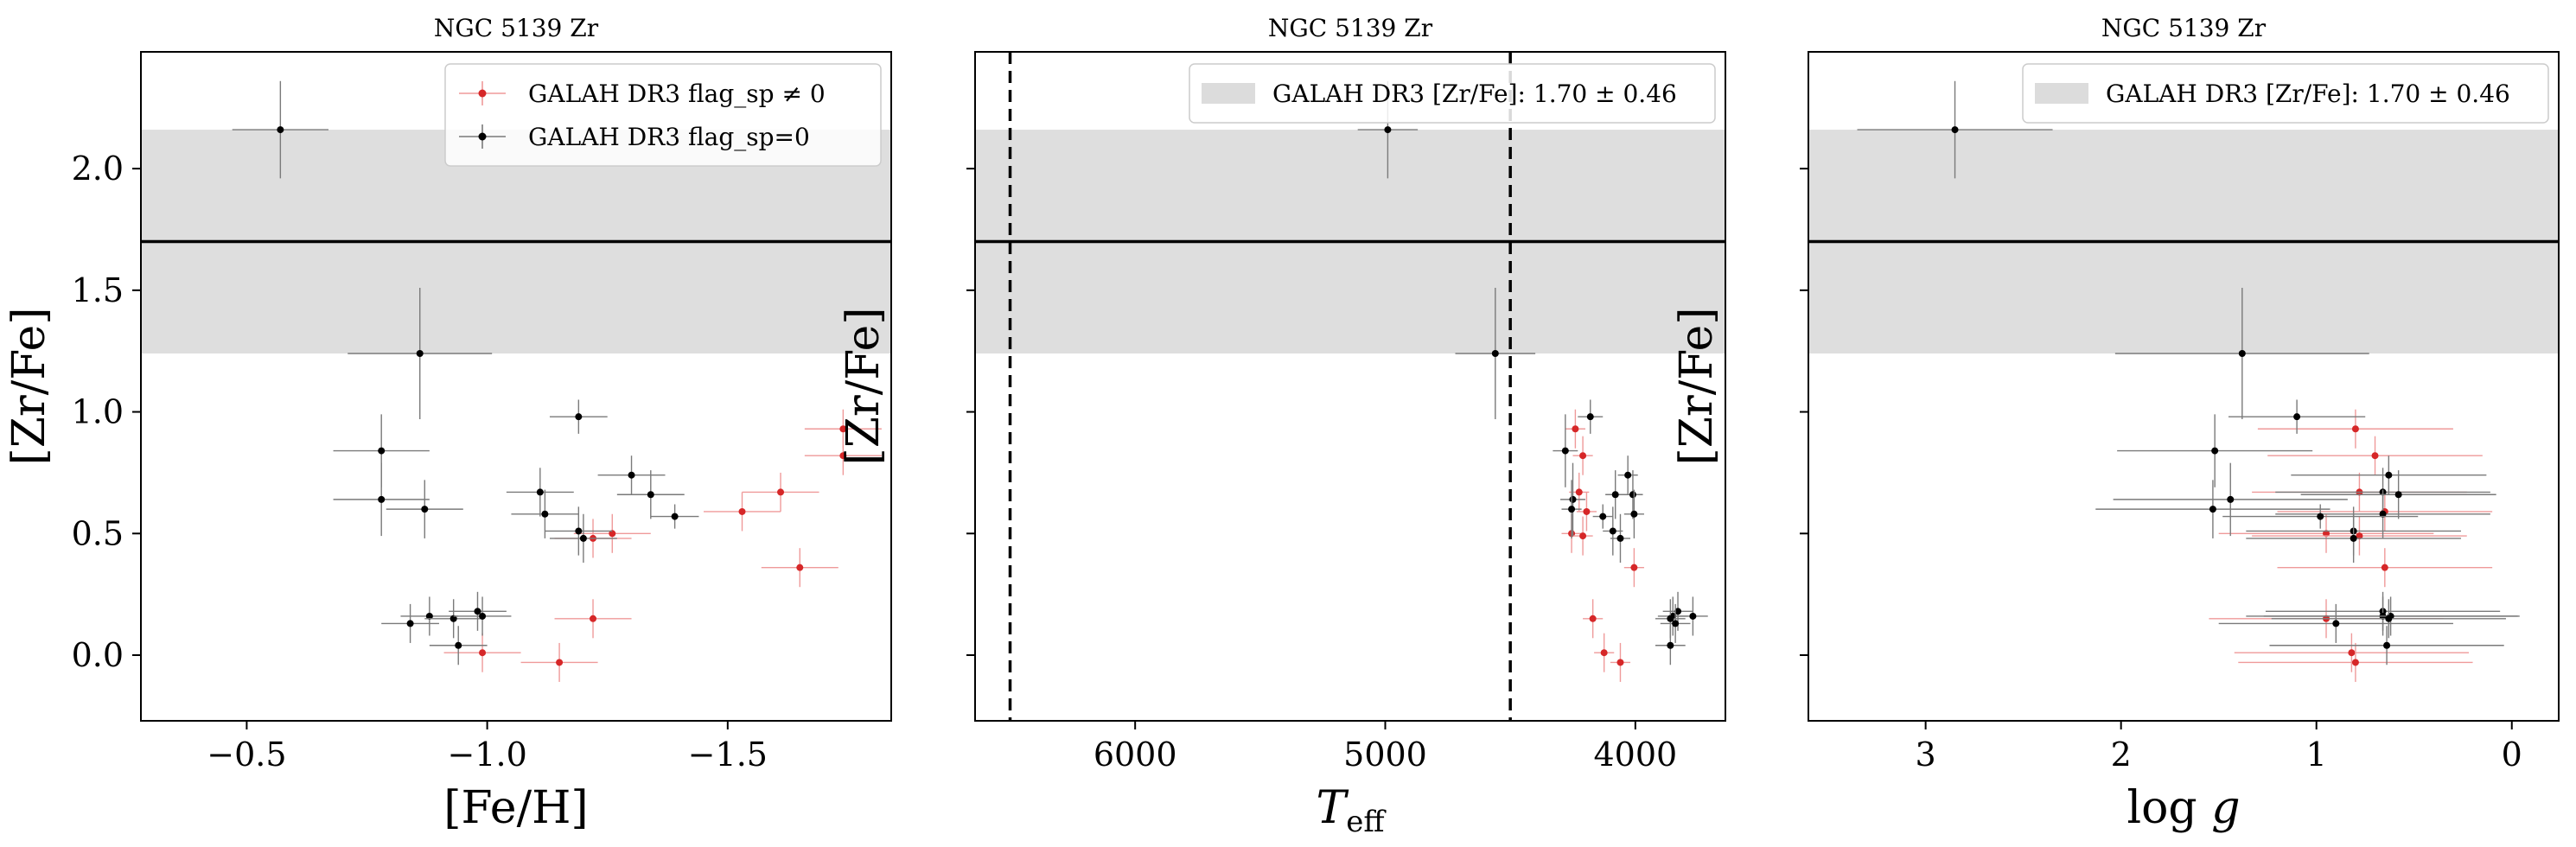 This screenshot has width=2576, height=847. What do you see at coordinates (2512, 755) in the screenshot?
I see `x-tick-label: 0` at bounding box center [2512, 755].